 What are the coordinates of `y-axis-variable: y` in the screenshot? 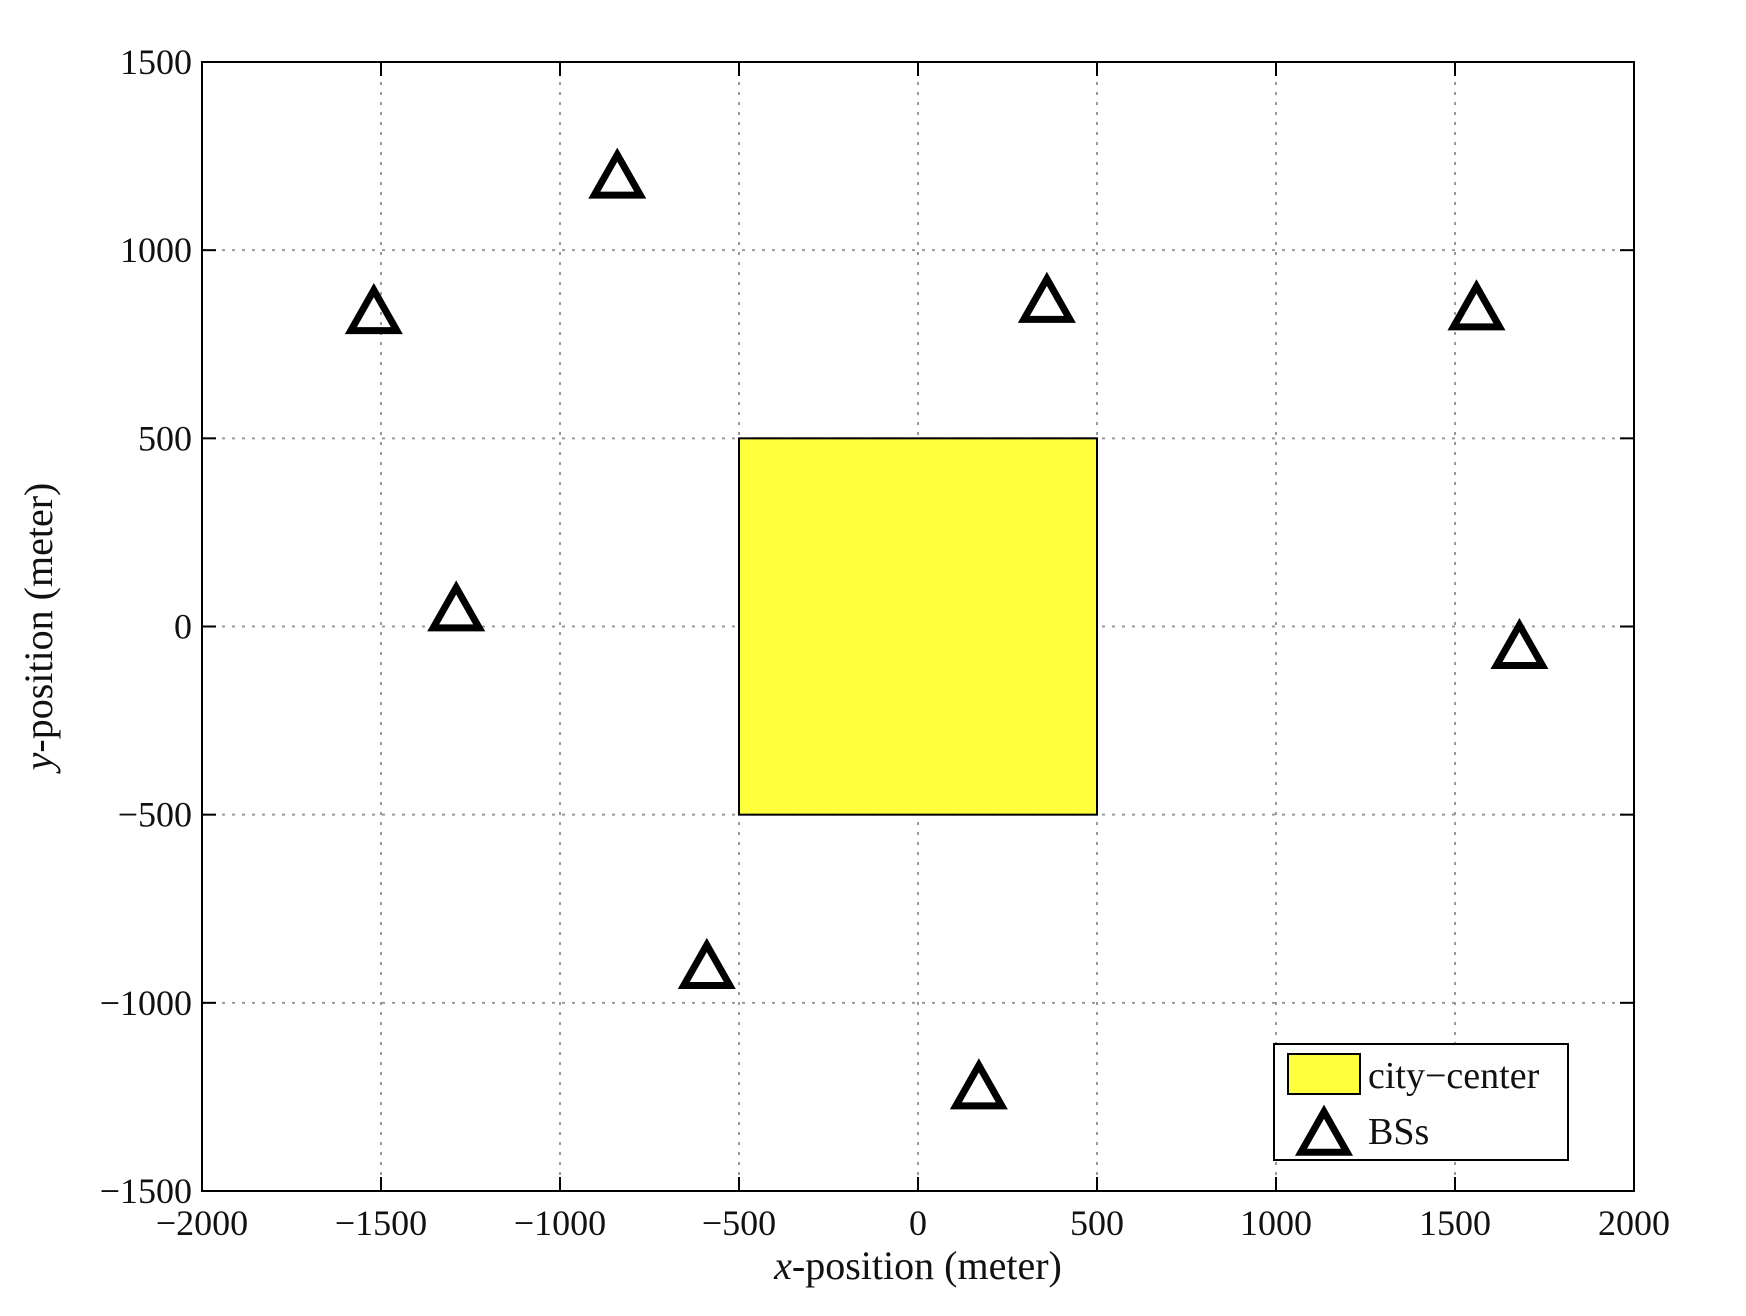 It's located at (38, 763).